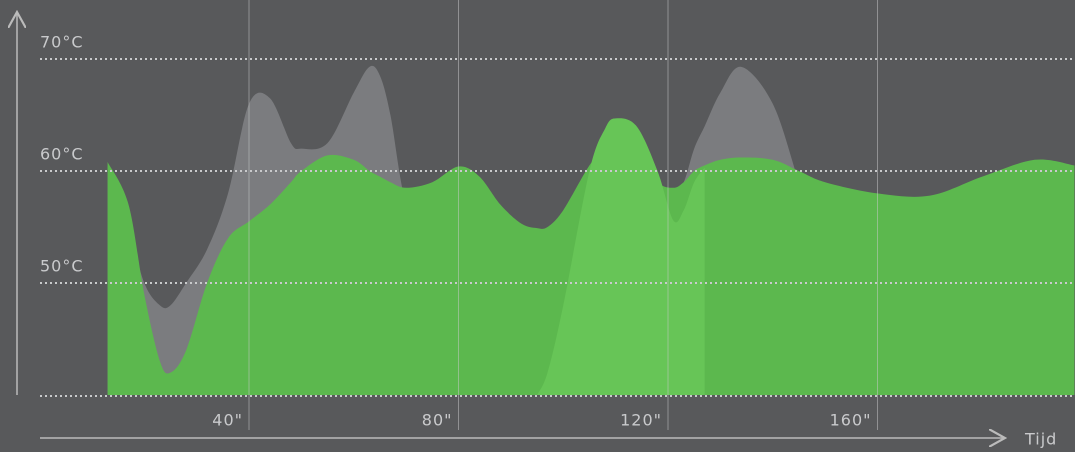 Image resolution: width=1075 pixels, height=452 pixels. I want to click on x-tick-label: 40", so click(227, 420).